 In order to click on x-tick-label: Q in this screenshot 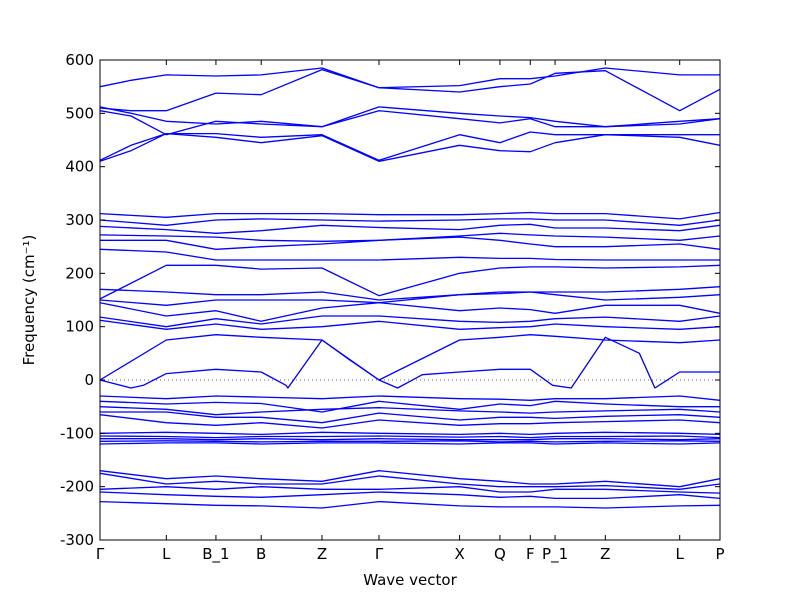, I will do `click(500, 554)`.